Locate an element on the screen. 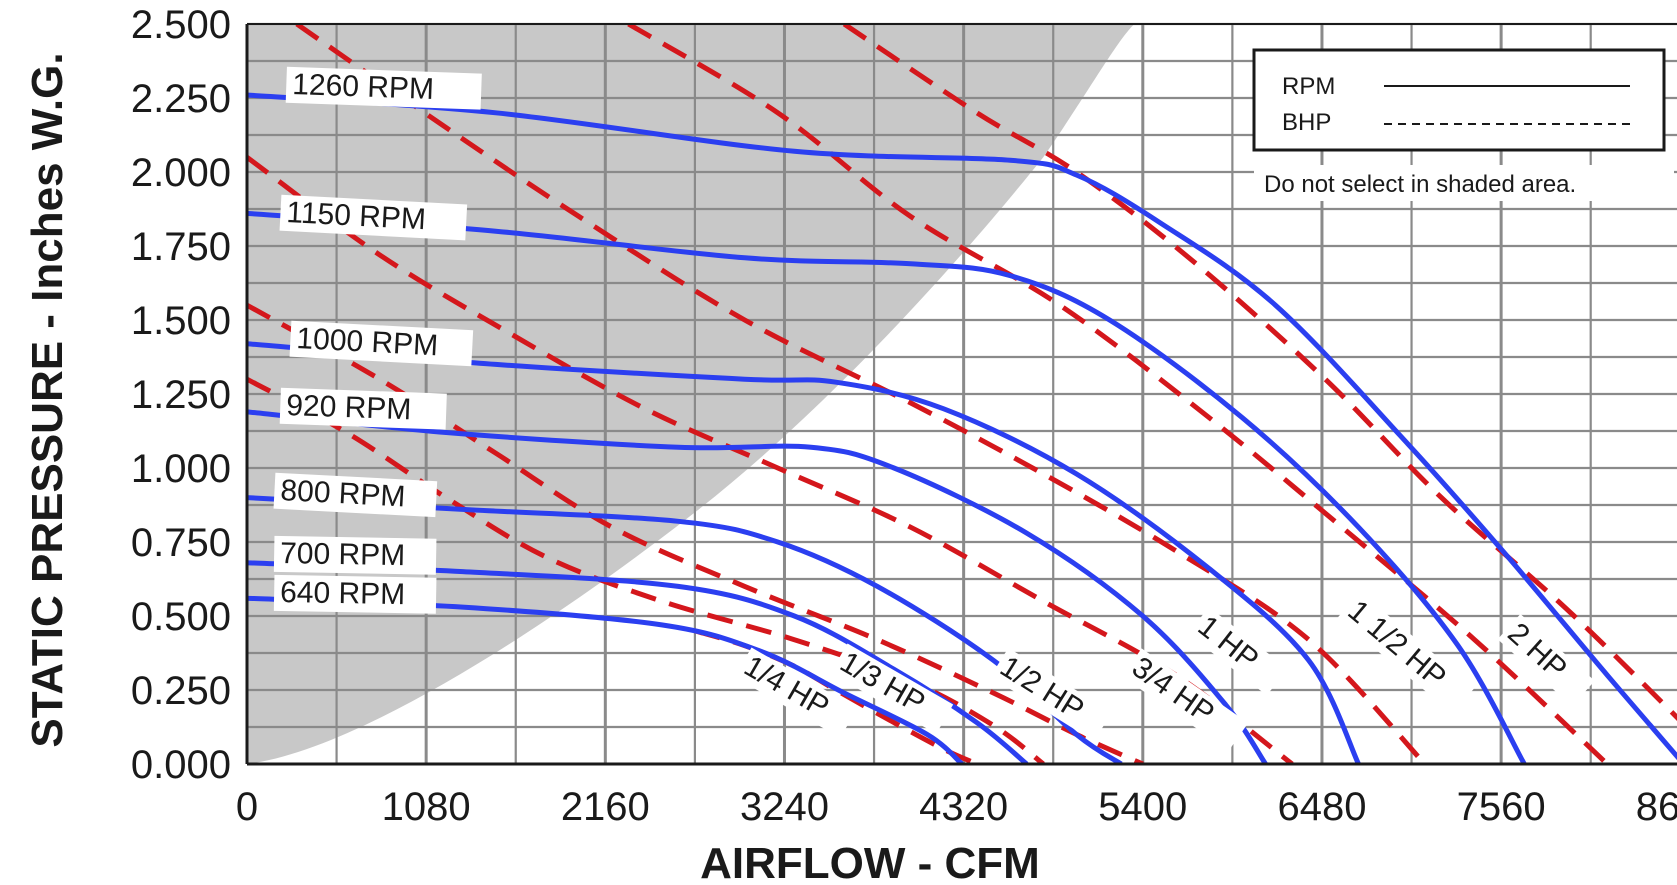 Image resolution: width=1677 pixels, height=885 pixels. rpm-label: 920 RPM is located at coordinates (349, 407).